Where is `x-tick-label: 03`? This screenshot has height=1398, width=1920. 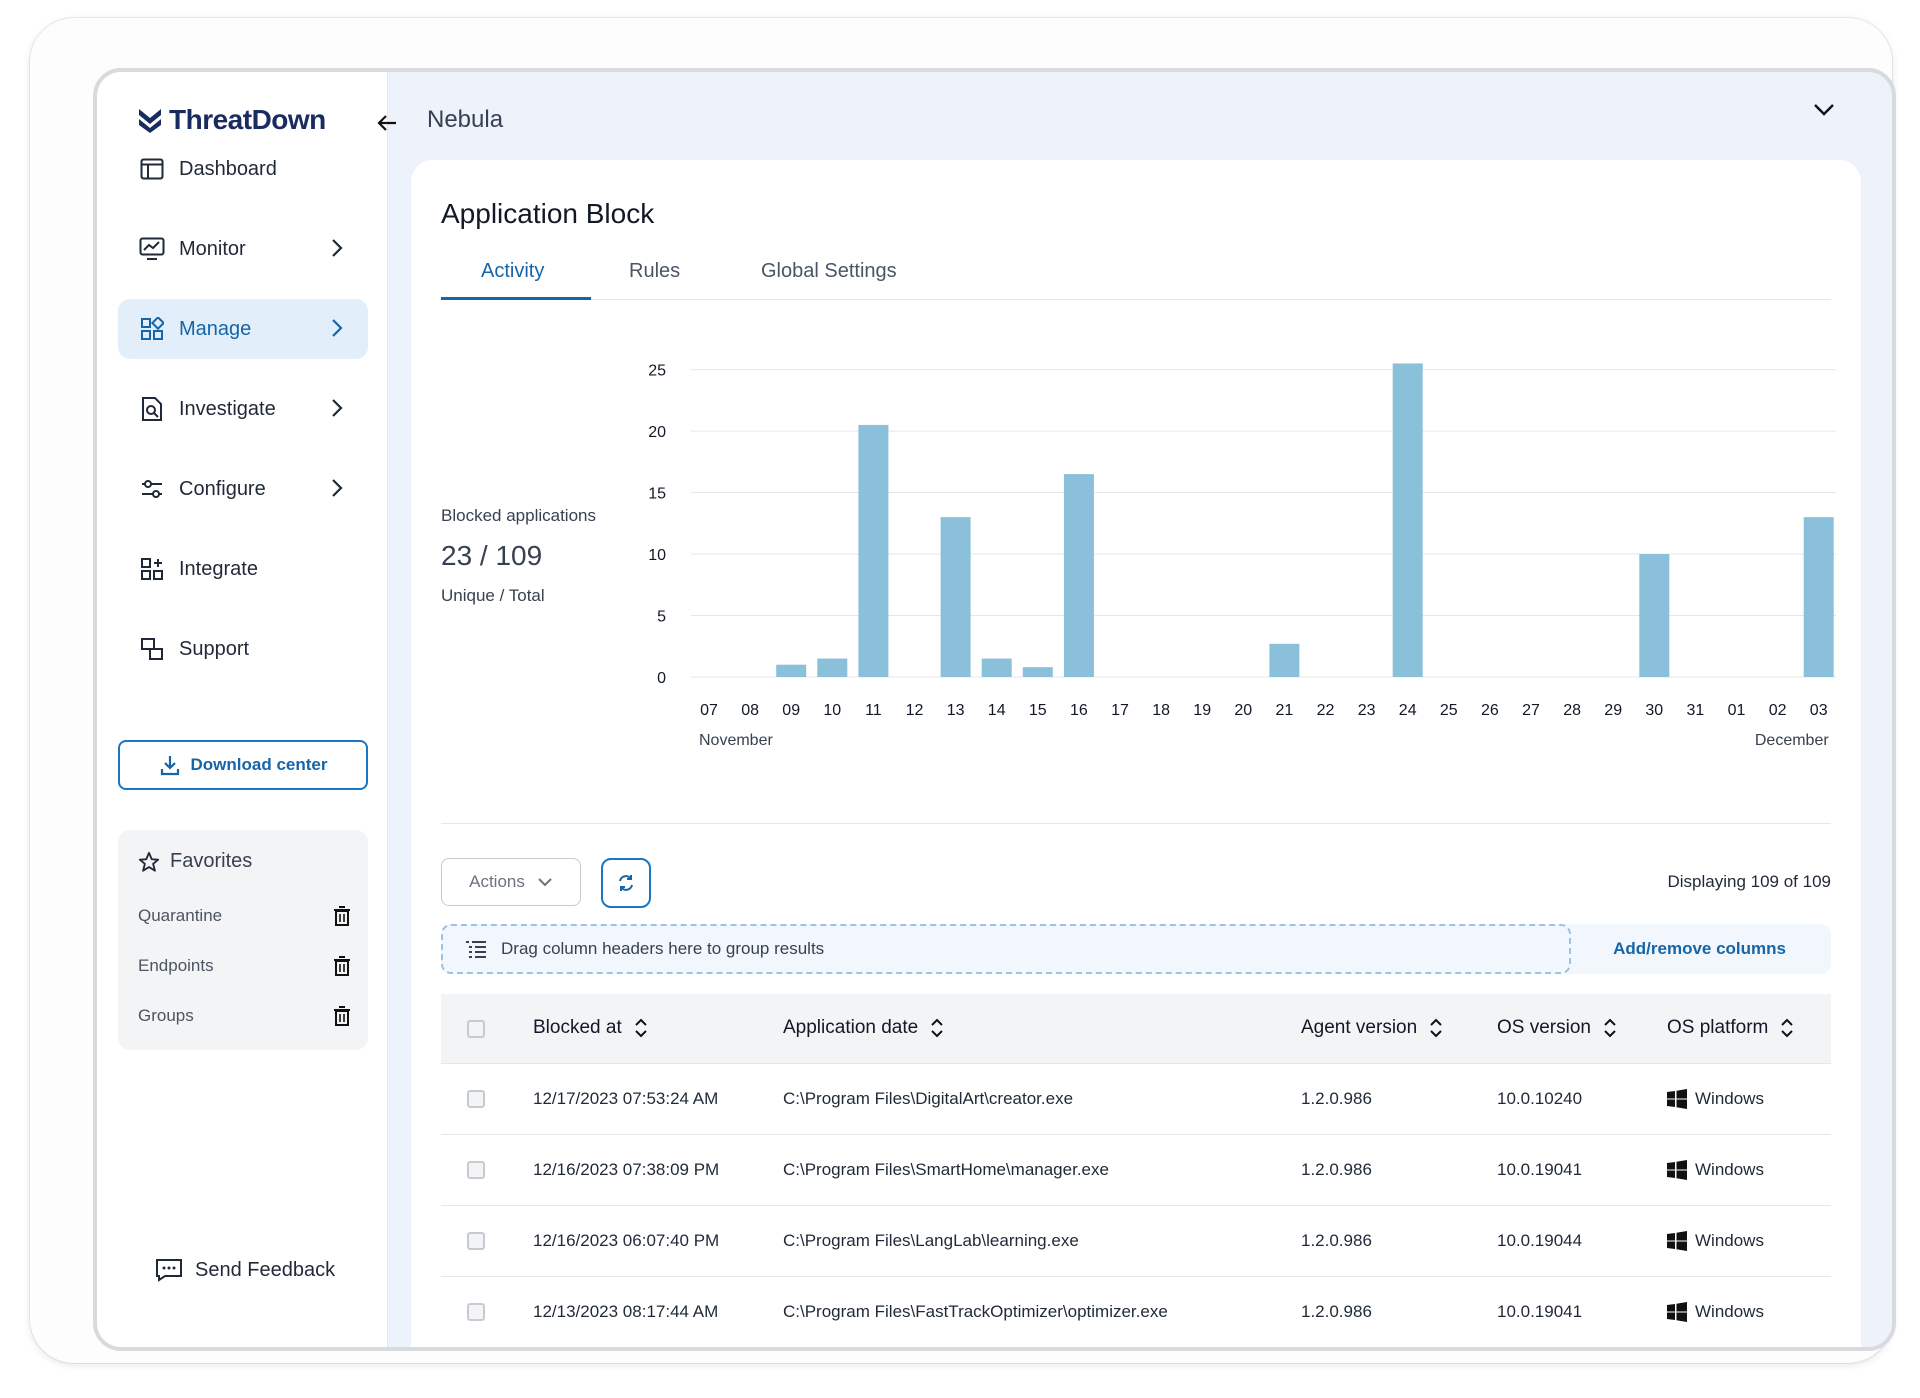 x-tick-label: 03 is located at coordinates (1819, 710).